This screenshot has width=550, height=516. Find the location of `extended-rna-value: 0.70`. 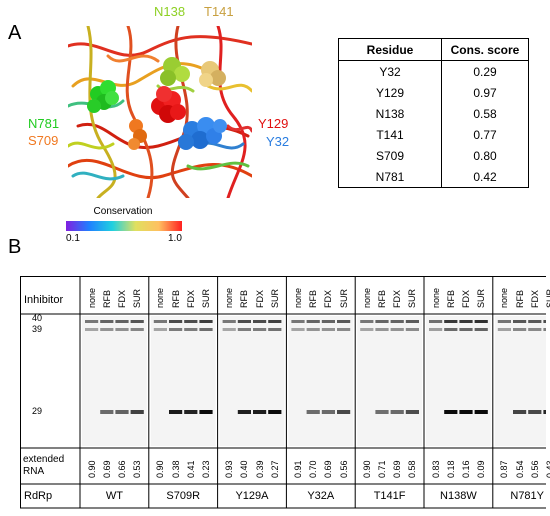

extended-rna-value: 0.70 is located at coordinates (313, 469).